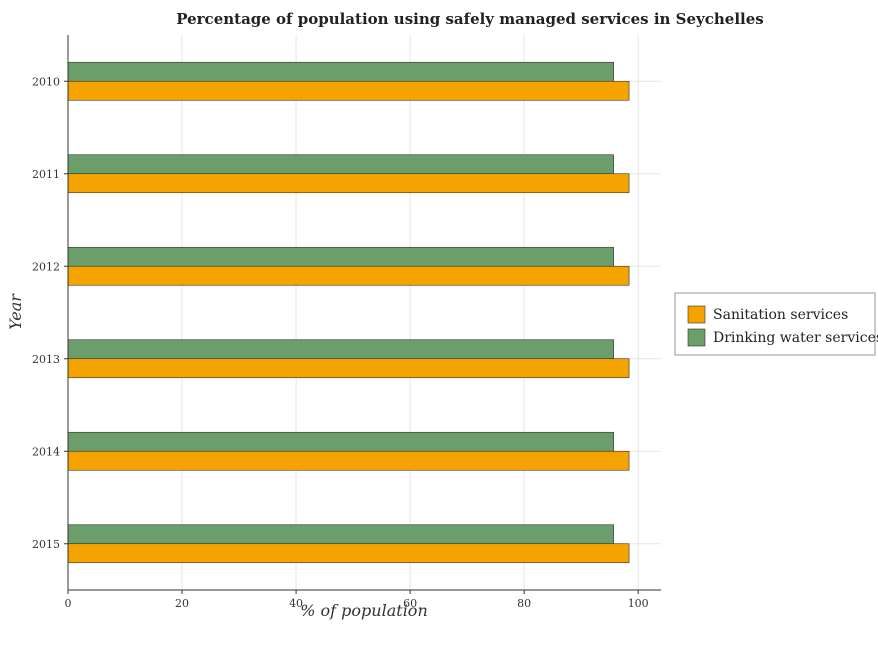  What do you see at coordinates (46, 81) in the screenshot?
I see `y-tick-label: 2010` at bounding box center [46, 81].